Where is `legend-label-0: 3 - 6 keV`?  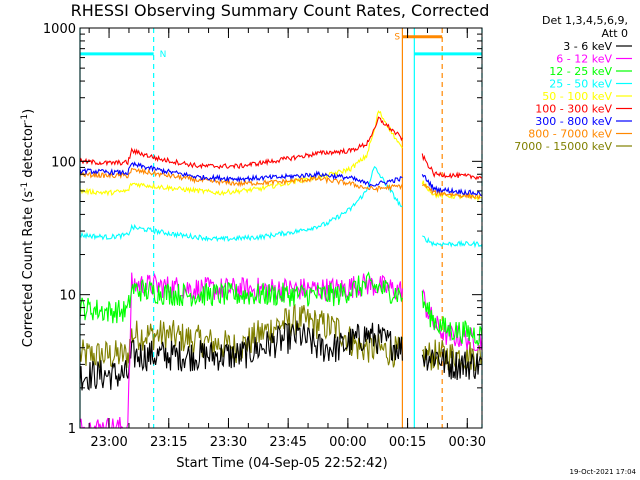
legend-label-0: 3 - 6 keV is located at coordinates (587, 46).